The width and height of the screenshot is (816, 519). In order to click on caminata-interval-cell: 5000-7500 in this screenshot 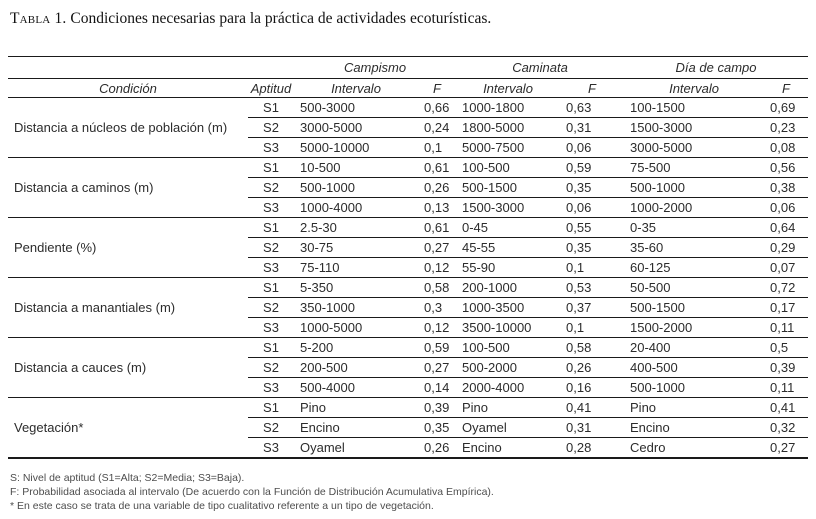, I will do `click(508, 147)`.